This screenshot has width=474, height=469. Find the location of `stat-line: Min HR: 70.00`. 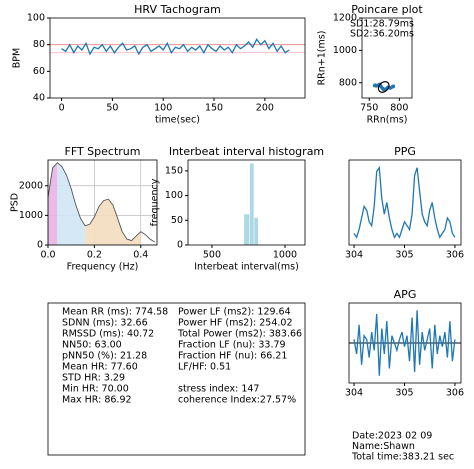

stat-line: Min HR: 70.00 is located at coordinates (95, 389).